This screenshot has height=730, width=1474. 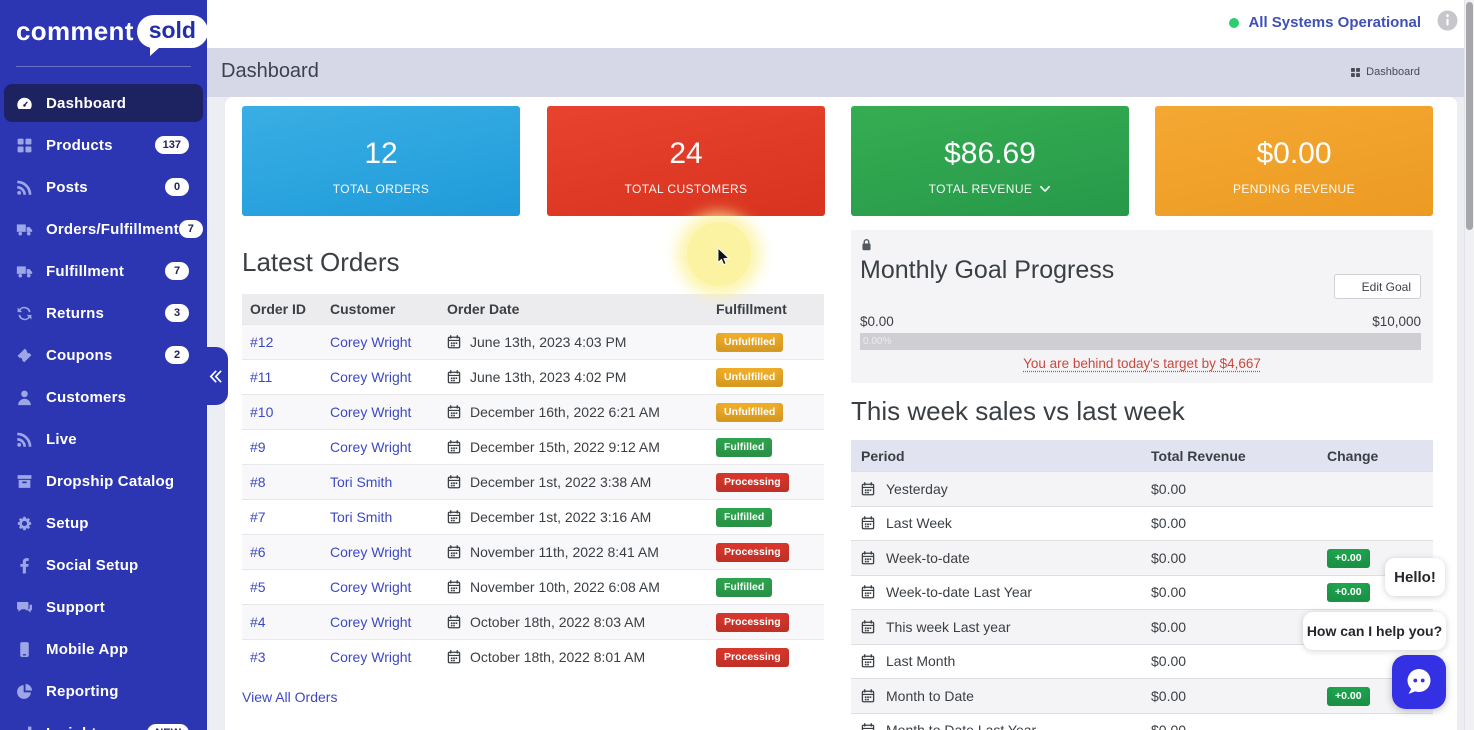 I want to click on sidebar-item-label: Customers, so click(x=86, y=397).